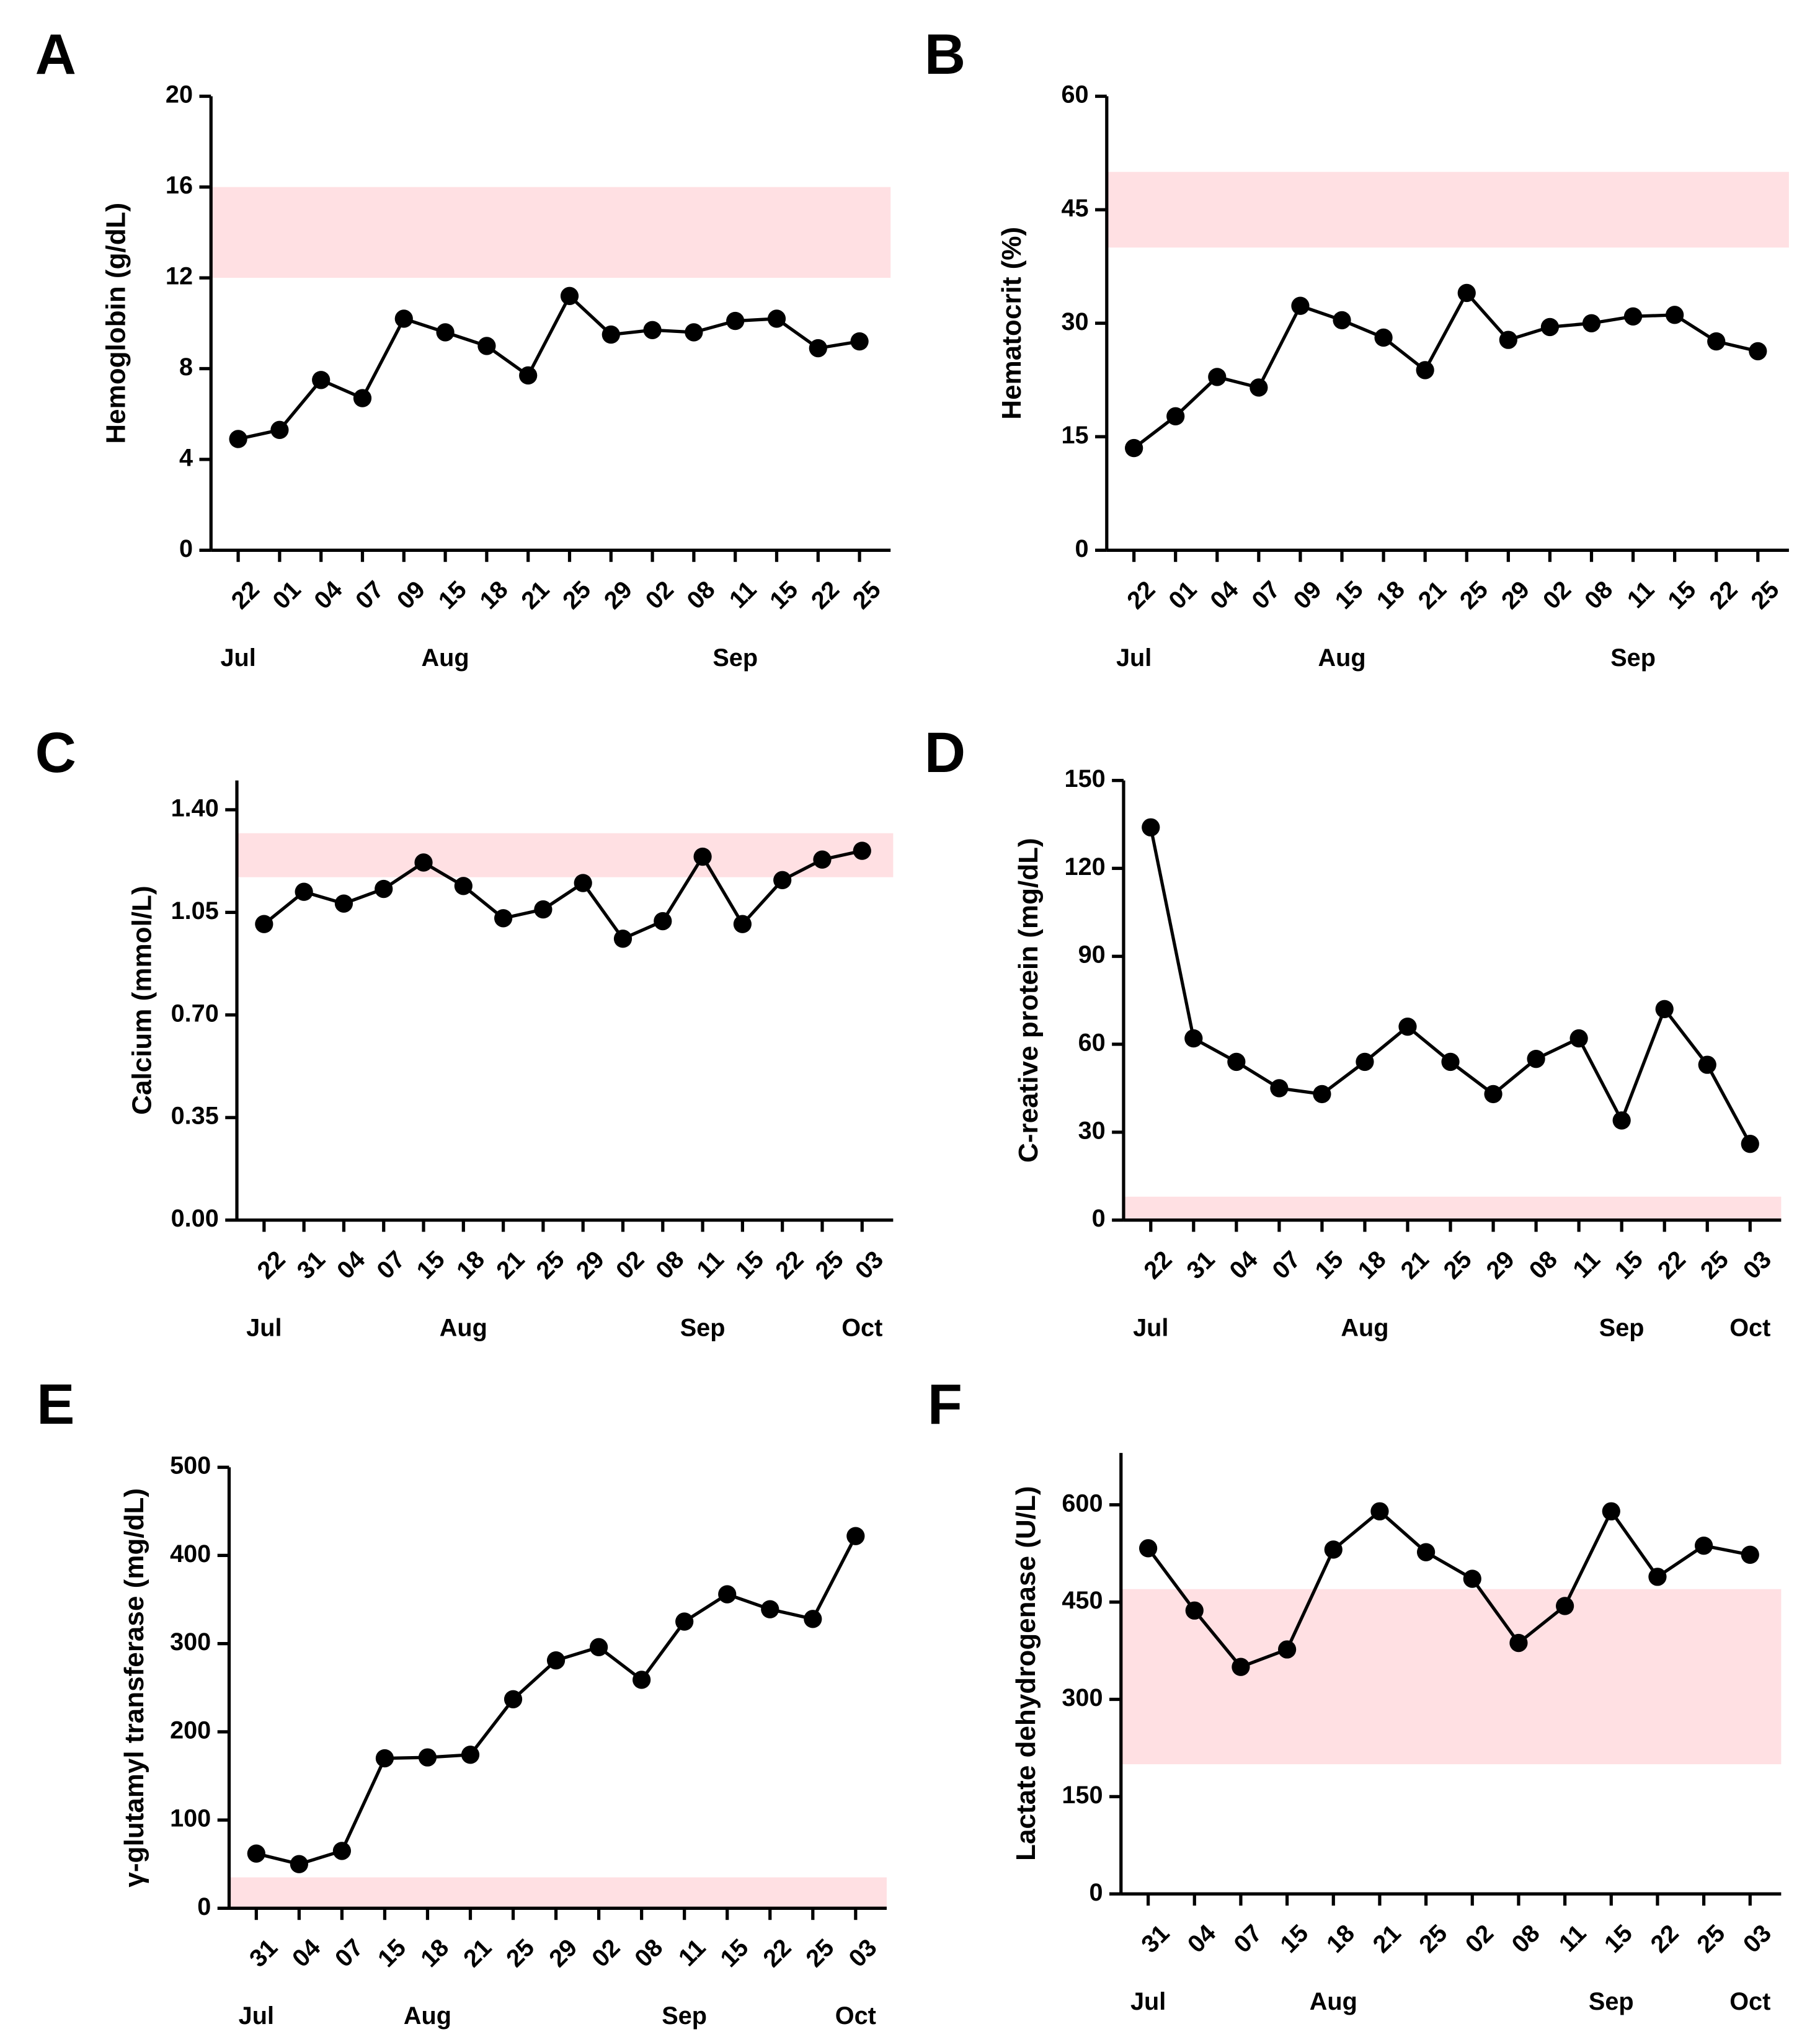  Describe the element at coordinates (1083, 1503) in the screenshot. I see `y-tick-label: 600` at that location.